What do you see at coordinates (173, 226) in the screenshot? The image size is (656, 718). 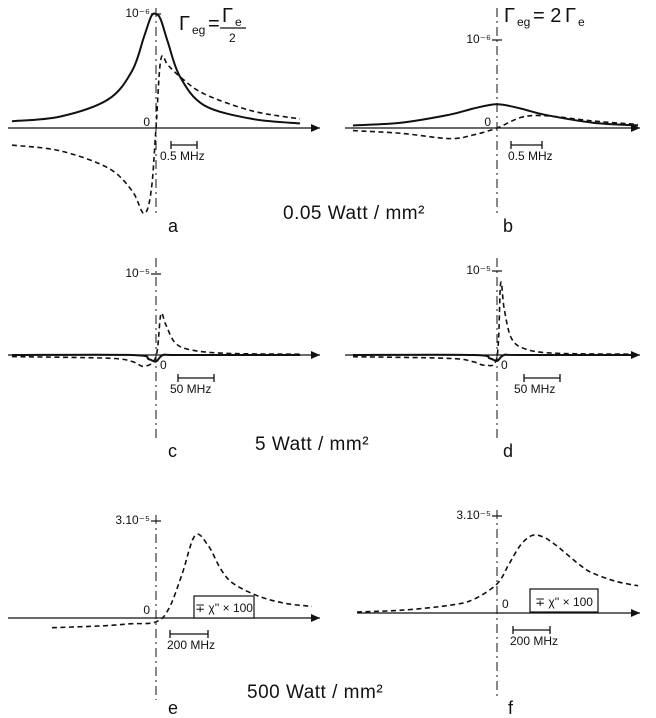 I see `panel-a-letter: a` at bounding box center [173, 226].